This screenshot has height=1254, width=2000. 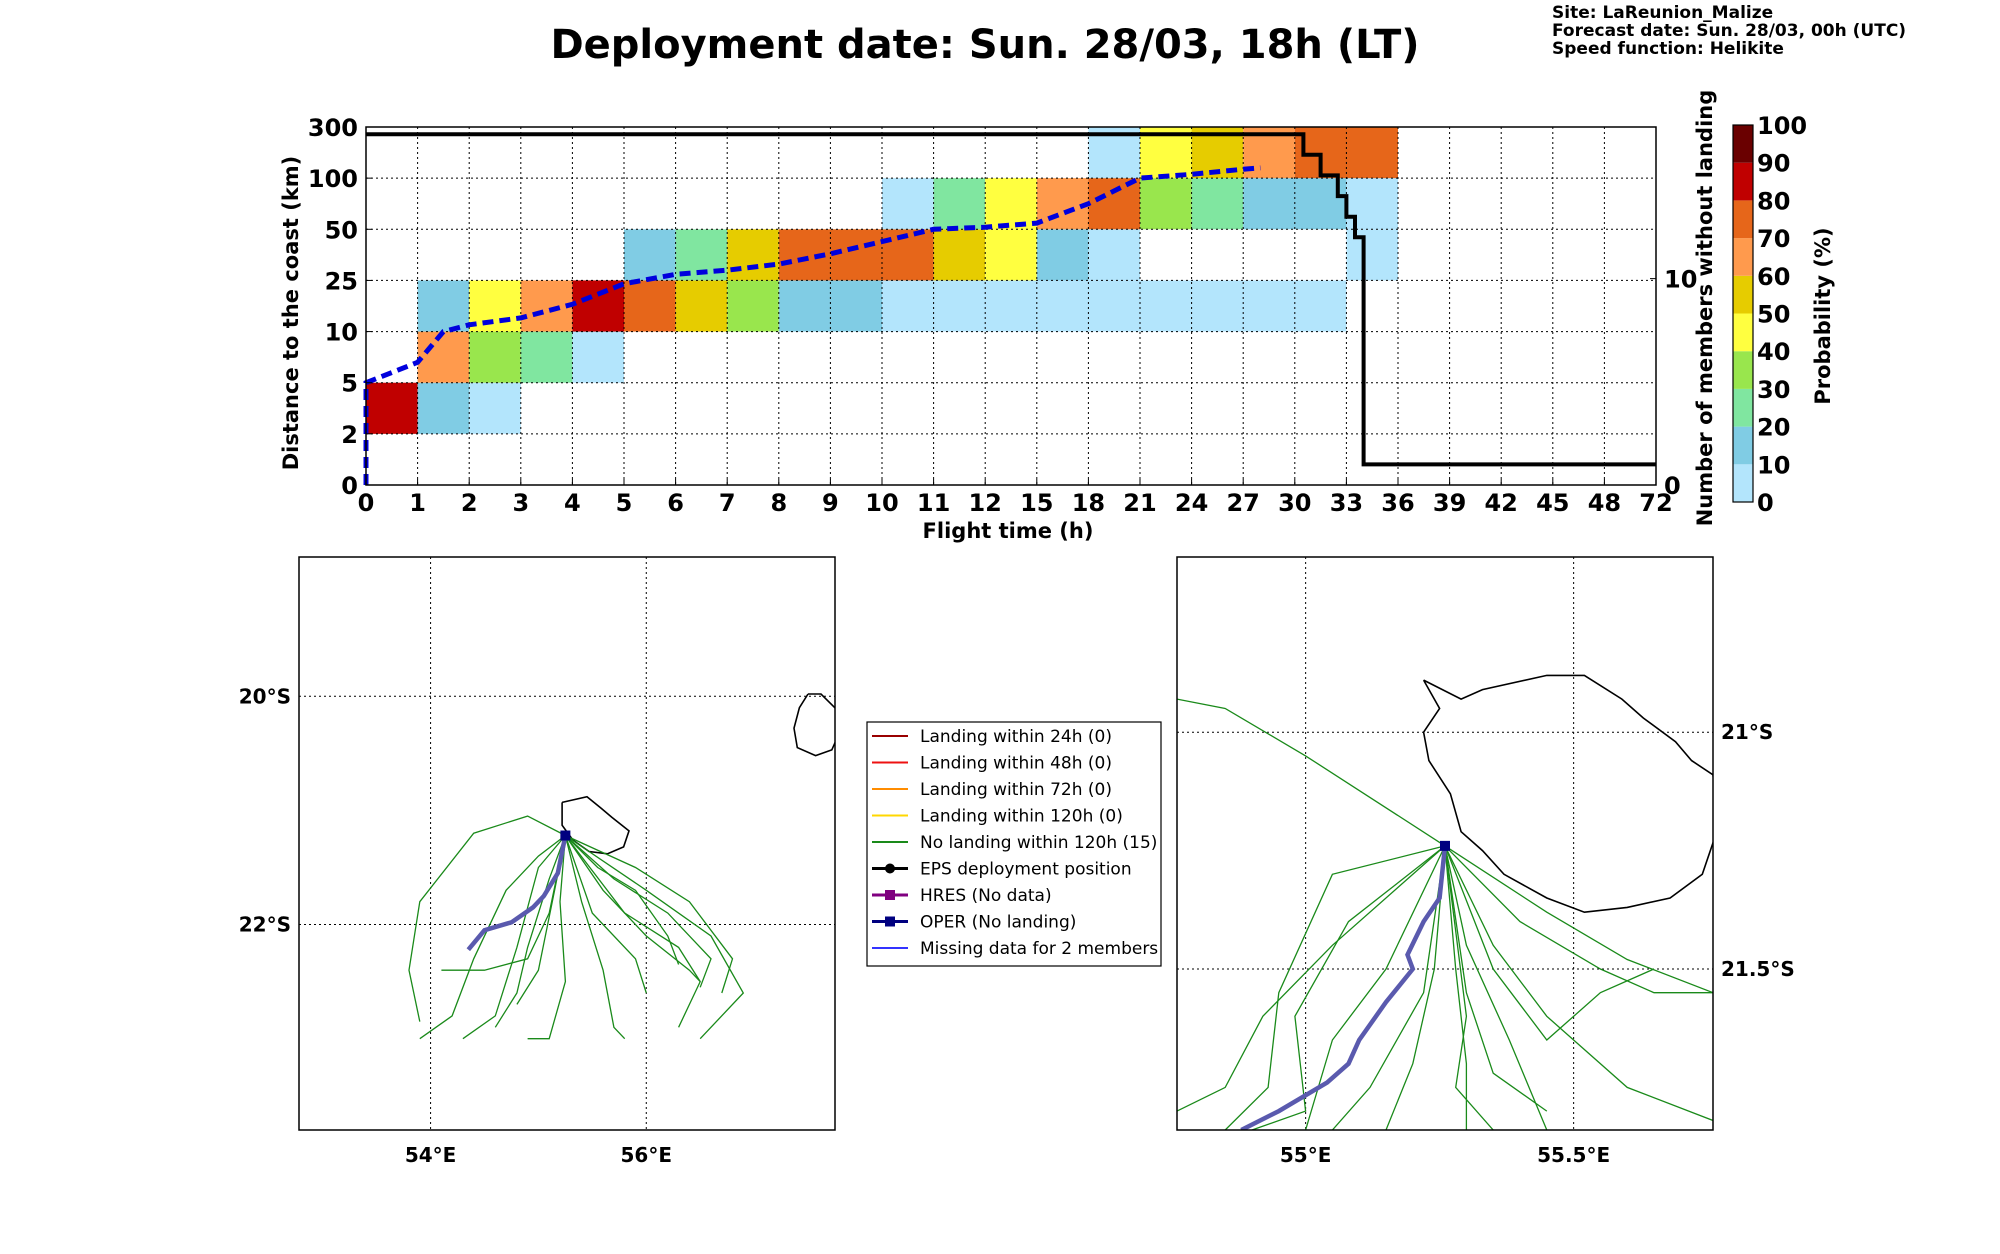 I want to click on map-frame, so click(x=567, y=843).